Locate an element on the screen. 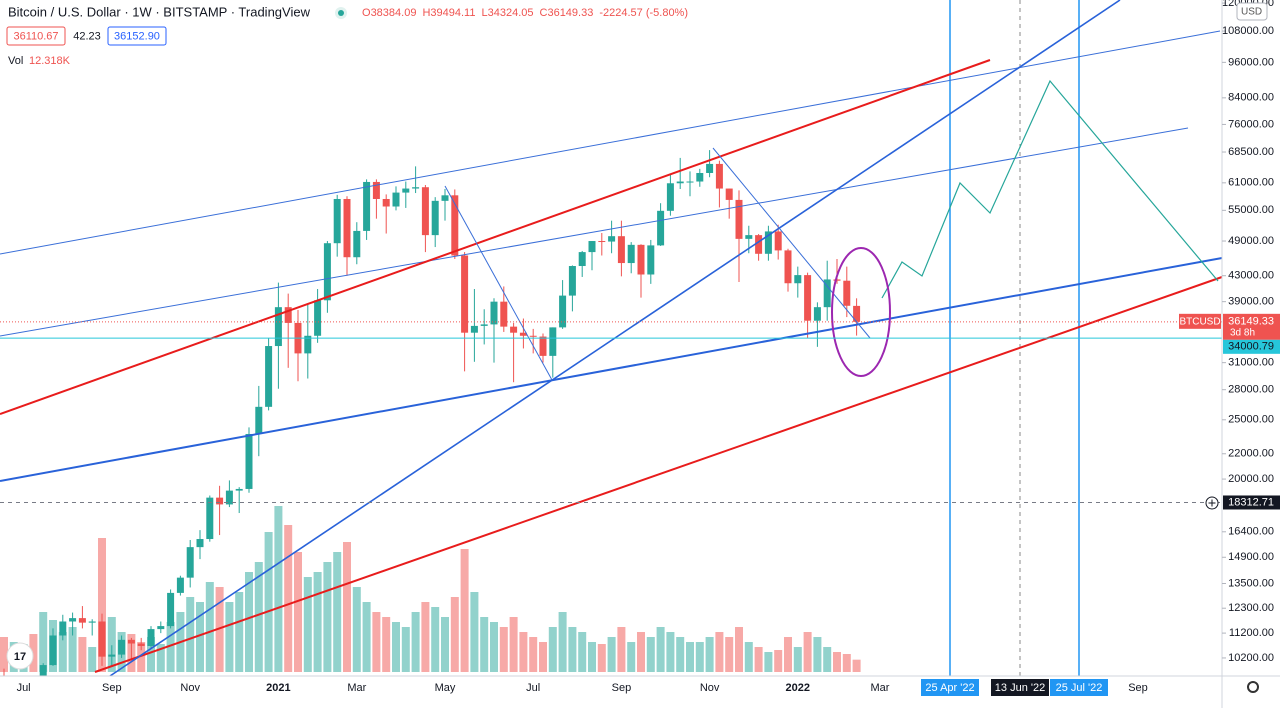 The image size is (1280, 708). date-label: 25 Jul '22 is located at coordinates (1079, 688).